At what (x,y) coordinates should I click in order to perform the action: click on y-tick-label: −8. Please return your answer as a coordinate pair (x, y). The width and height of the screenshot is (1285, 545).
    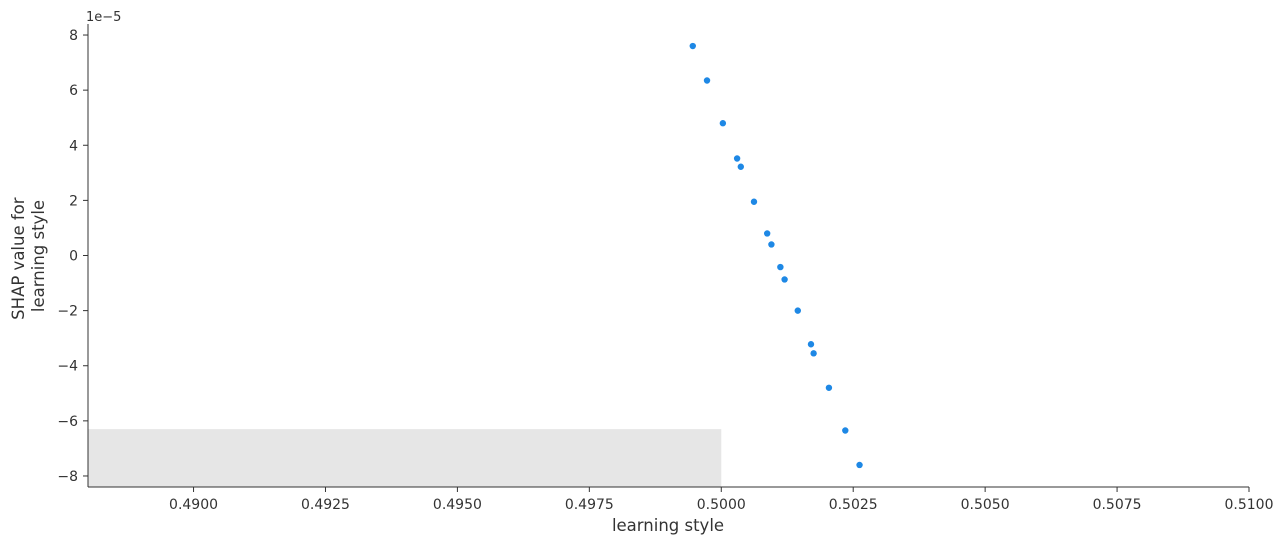
    Looking at the image, I should click on (67, 477).